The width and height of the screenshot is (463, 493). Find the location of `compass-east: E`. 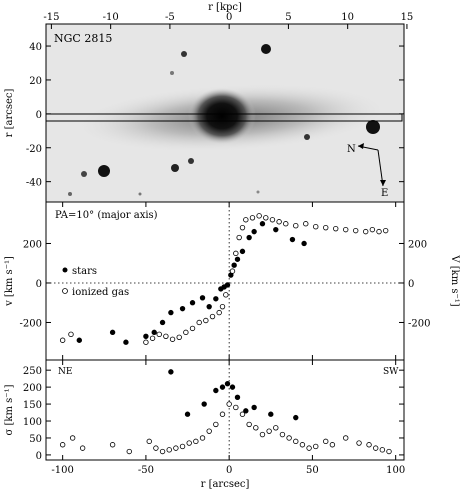

compass-east: E is located at coordinates (384, 193).